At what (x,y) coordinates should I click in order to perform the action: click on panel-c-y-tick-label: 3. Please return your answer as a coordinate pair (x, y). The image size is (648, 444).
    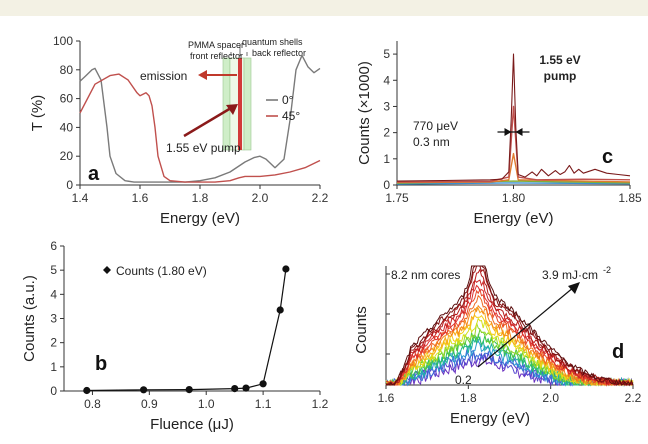
    Looking at the image, I should click on (386, 106).